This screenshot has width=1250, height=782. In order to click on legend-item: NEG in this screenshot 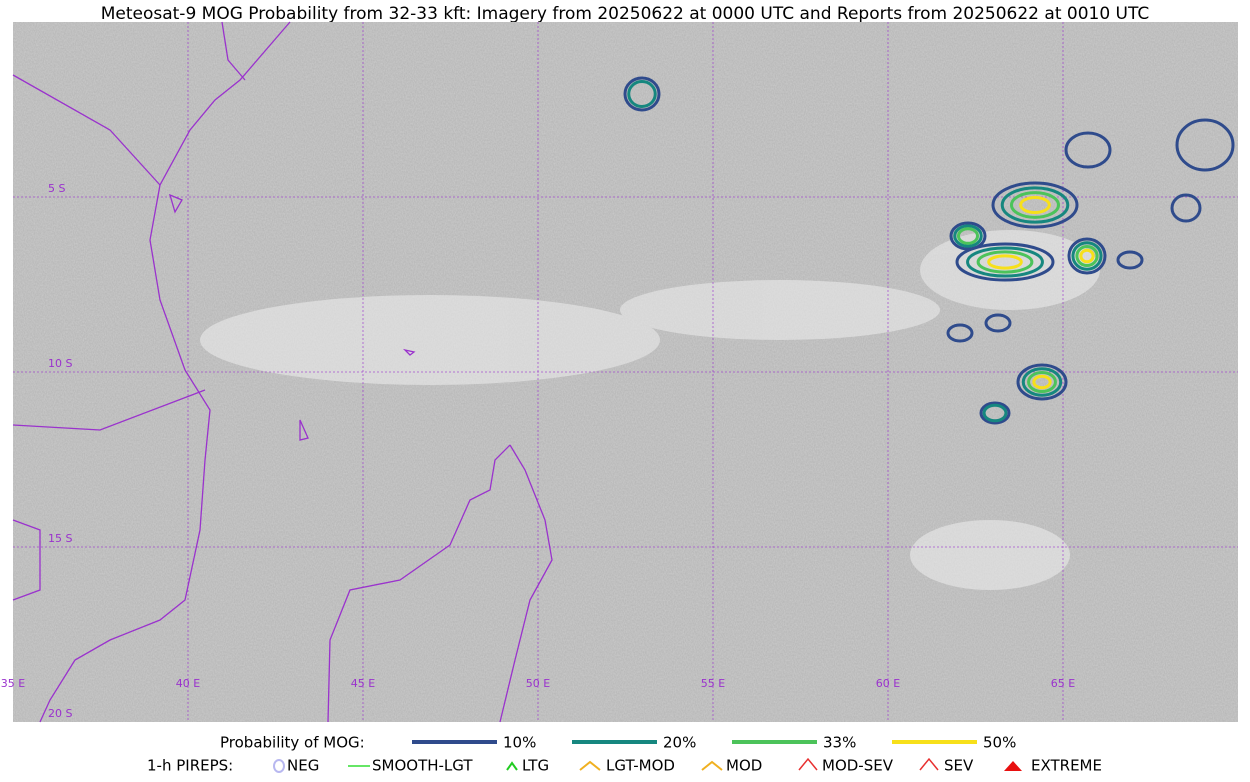, I will do `click(303, 766)`.